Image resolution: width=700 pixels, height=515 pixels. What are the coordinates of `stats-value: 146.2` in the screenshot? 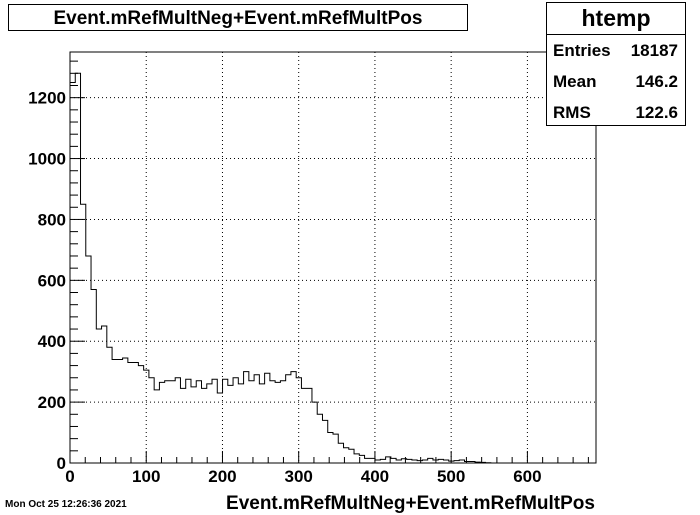 It's located at (656, 81).